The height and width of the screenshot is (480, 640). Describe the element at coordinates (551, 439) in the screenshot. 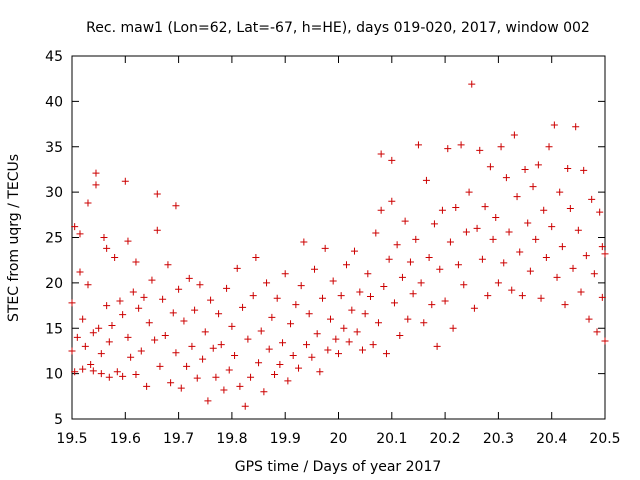

I see `x-tick-label-9: 20.4` at that location.